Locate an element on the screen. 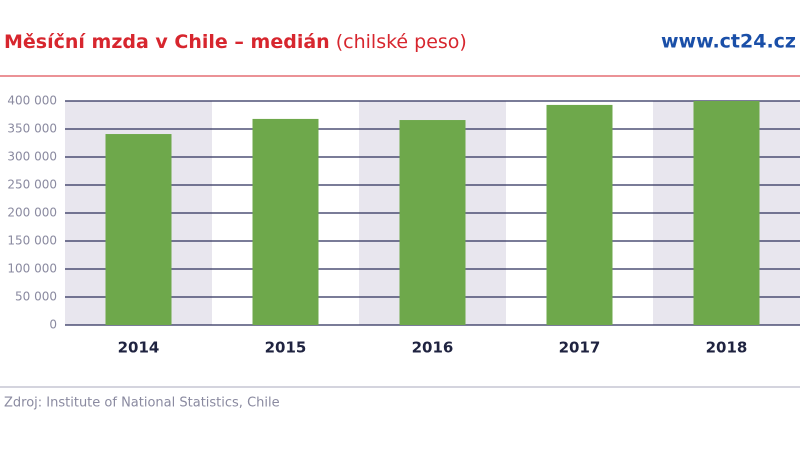  brand: www.ct24.cz is located at coordinates (728, 42).